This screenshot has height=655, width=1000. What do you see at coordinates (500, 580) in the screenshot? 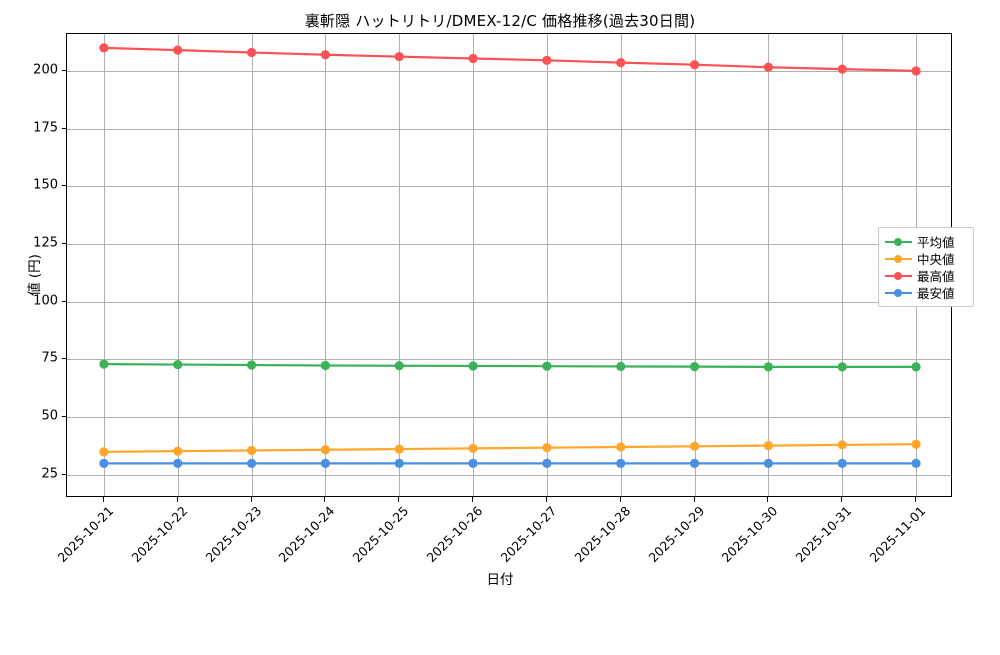
I see `x-axis-title: 日付` at bounding box center [500, 580].